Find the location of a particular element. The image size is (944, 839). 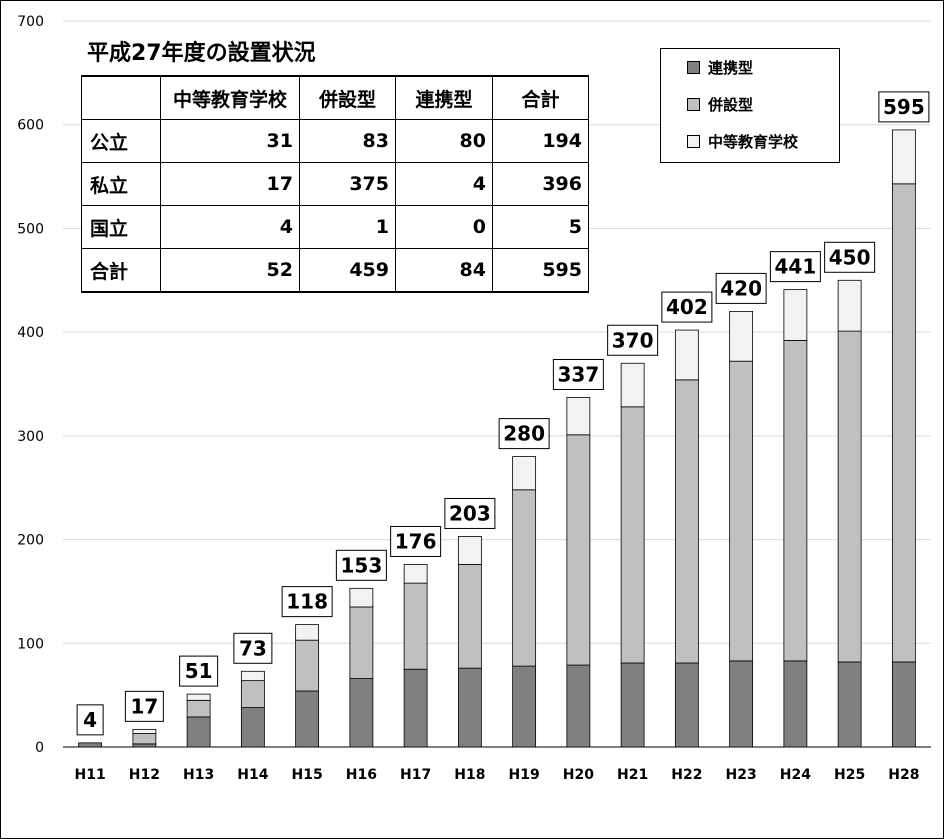

total-label: 337 is located at coordinates (578, 374).